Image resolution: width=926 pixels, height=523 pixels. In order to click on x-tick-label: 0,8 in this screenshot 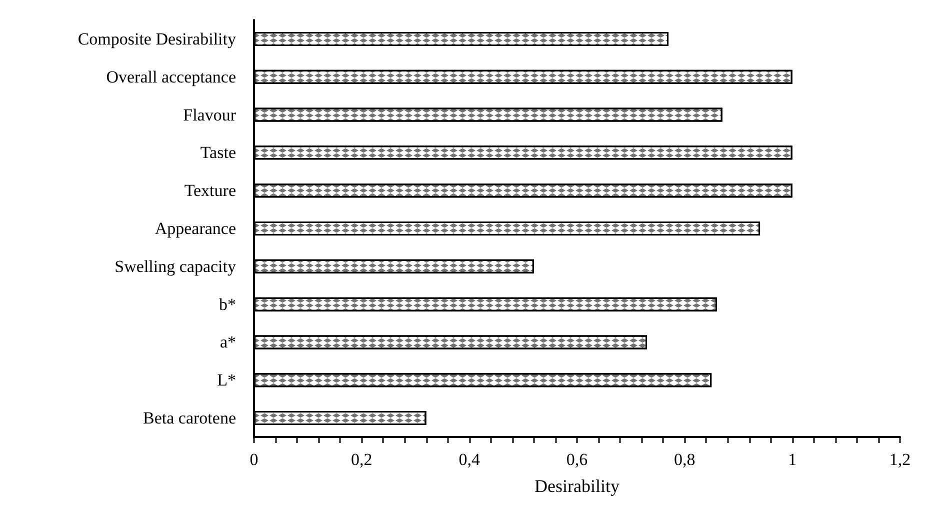, I will do `click(685, 459)`.